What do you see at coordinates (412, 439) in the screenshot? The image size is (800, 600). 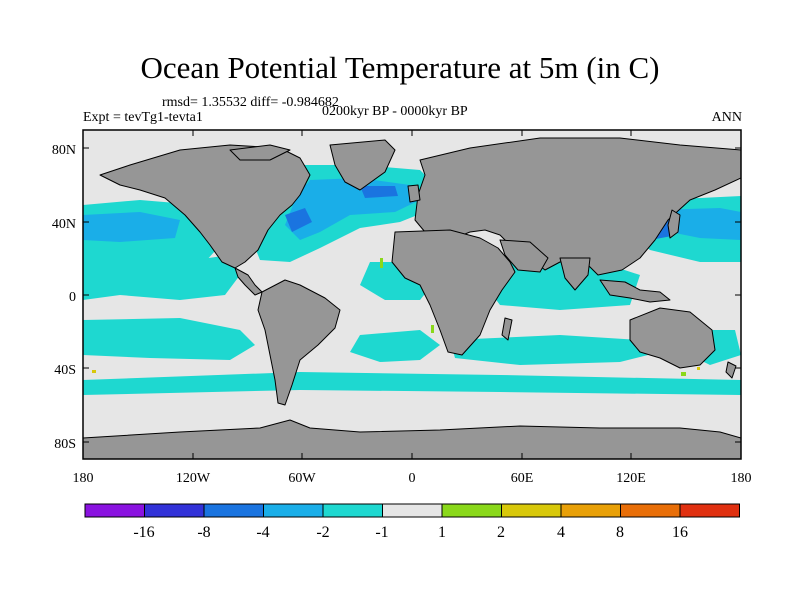 I see `antarctica` at bounding box center [412, 439].